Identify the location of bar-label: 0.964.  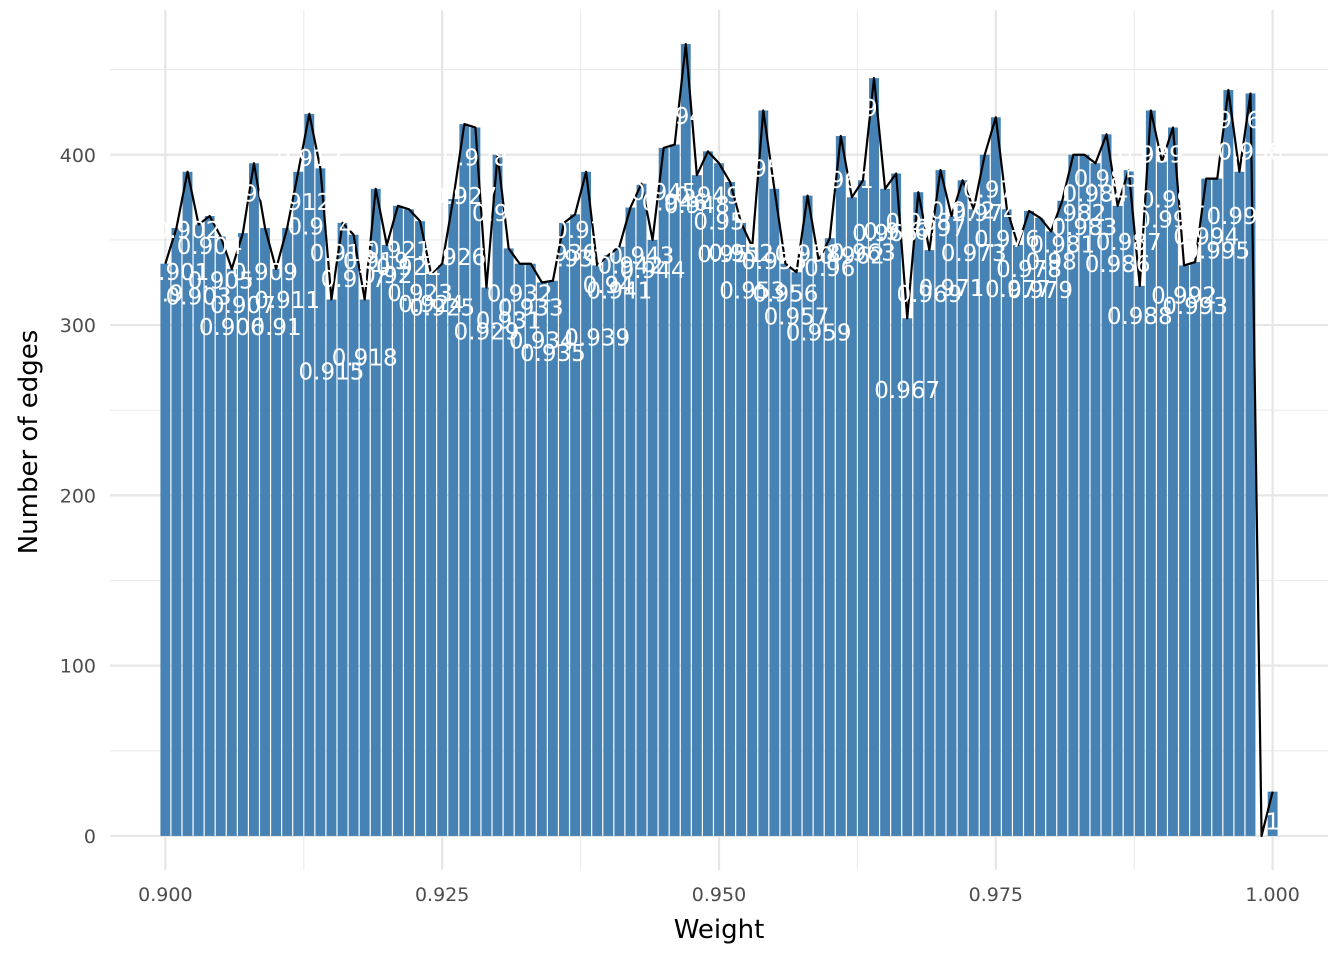
(874, 109).